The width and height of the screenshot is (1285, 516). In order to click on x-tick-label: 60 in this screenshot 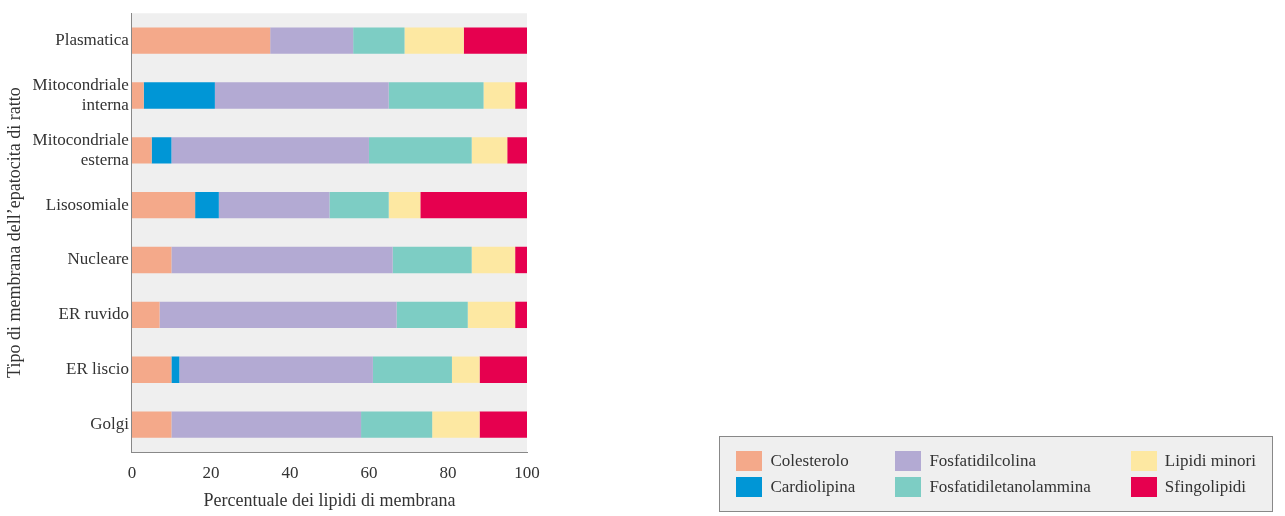, I will do `click(369, 472)`.